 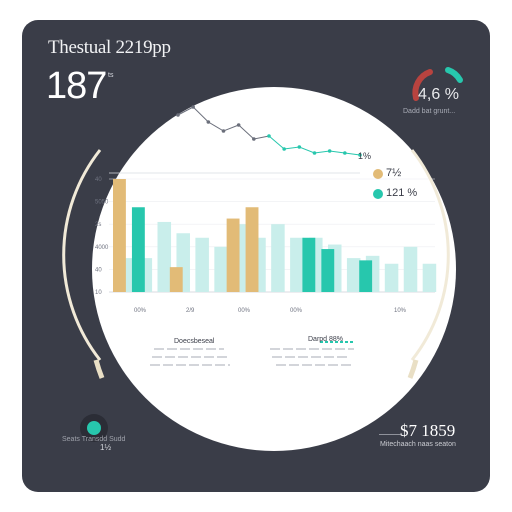 I want to click on status-dot-icon, so click(x=94, y=428).